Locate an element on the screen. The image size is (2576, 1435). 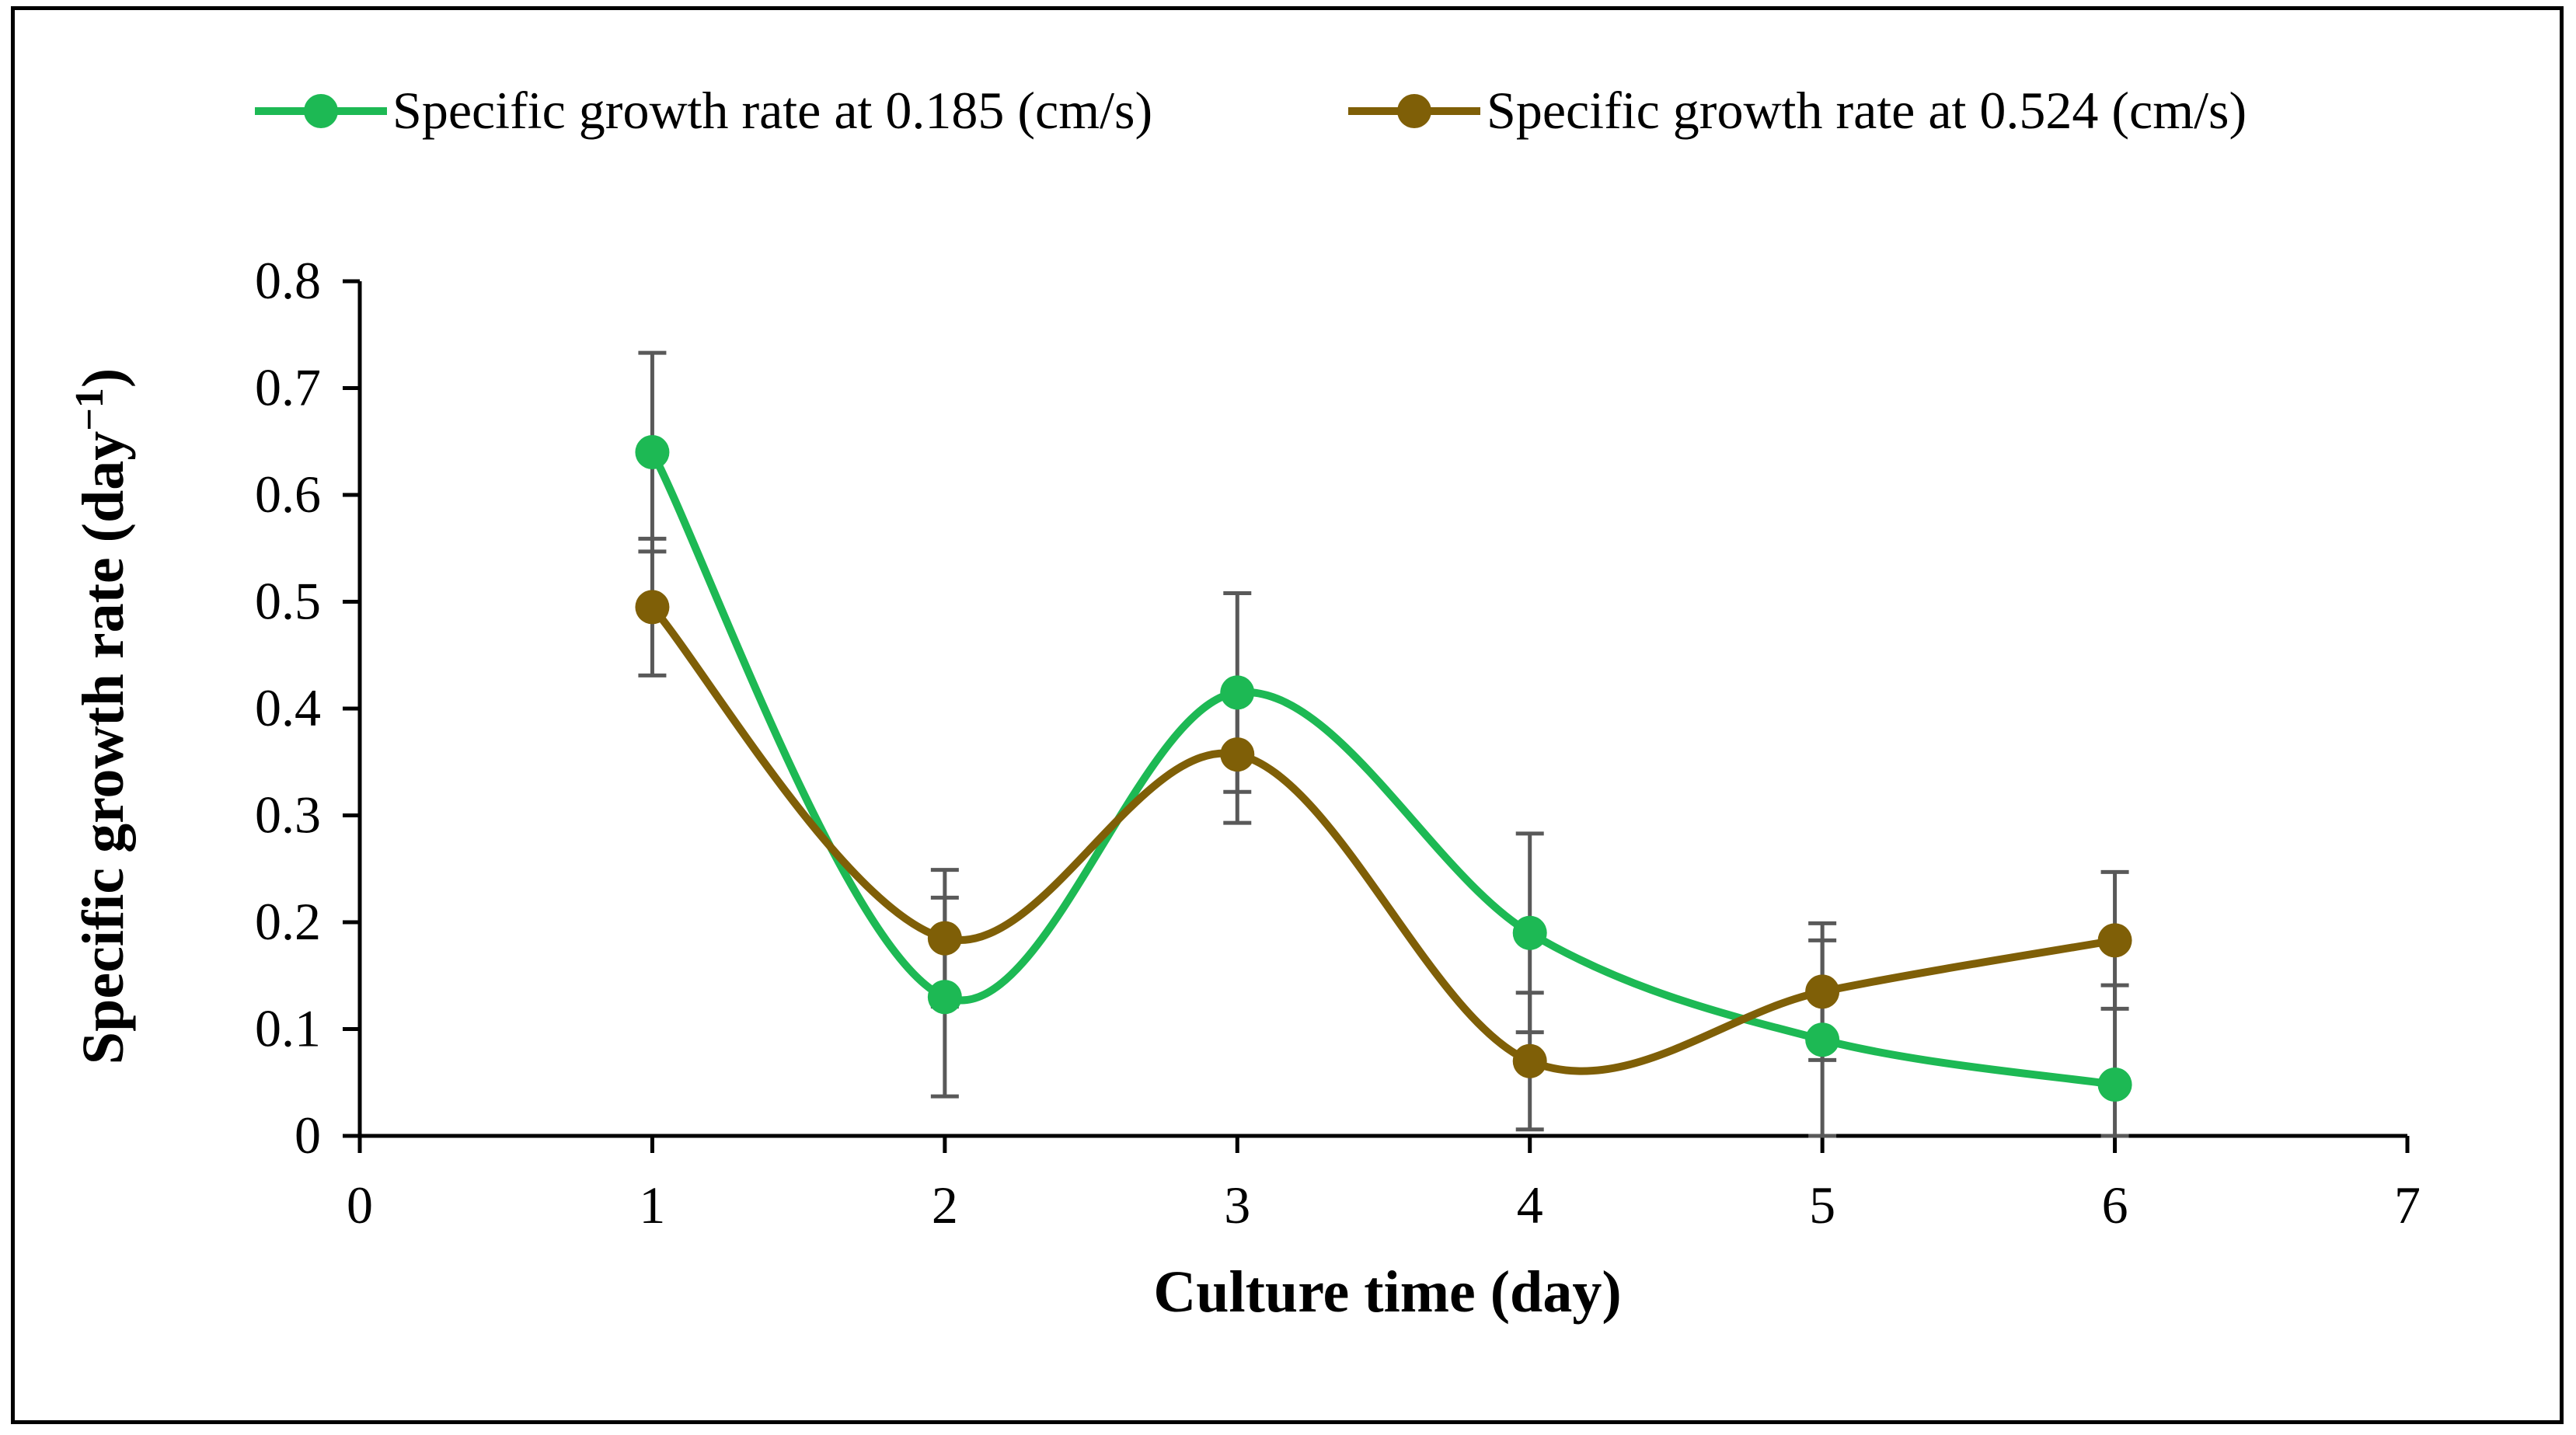
legend-label: Specific growth rate at 0.185 (cm/s) is located at coordinates (772, 110).